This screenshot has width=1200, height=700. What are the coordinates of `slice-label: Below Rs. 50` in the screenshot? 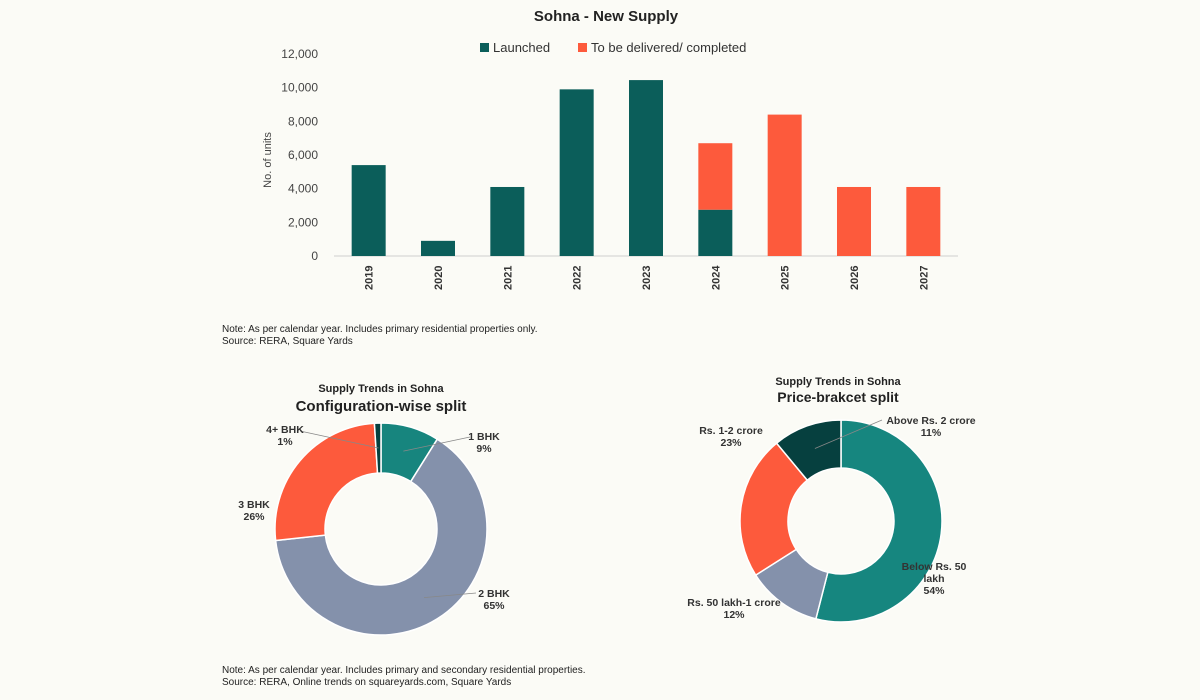 It's located at (934, 567).